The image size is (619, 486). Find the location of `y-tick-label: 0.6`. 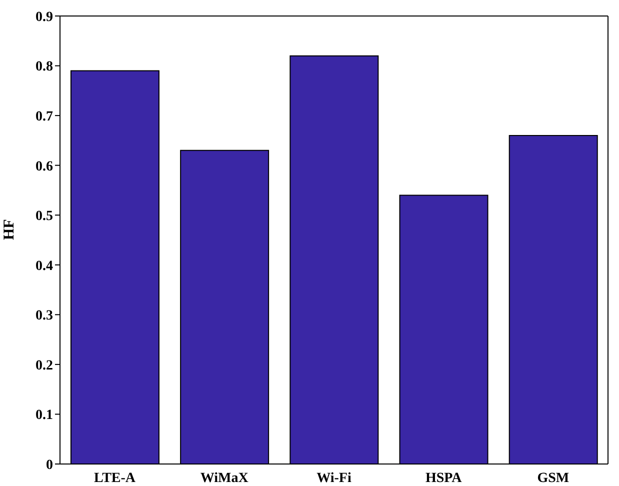

y-tick-label: 0.6 is located at coordinates (44, 166).